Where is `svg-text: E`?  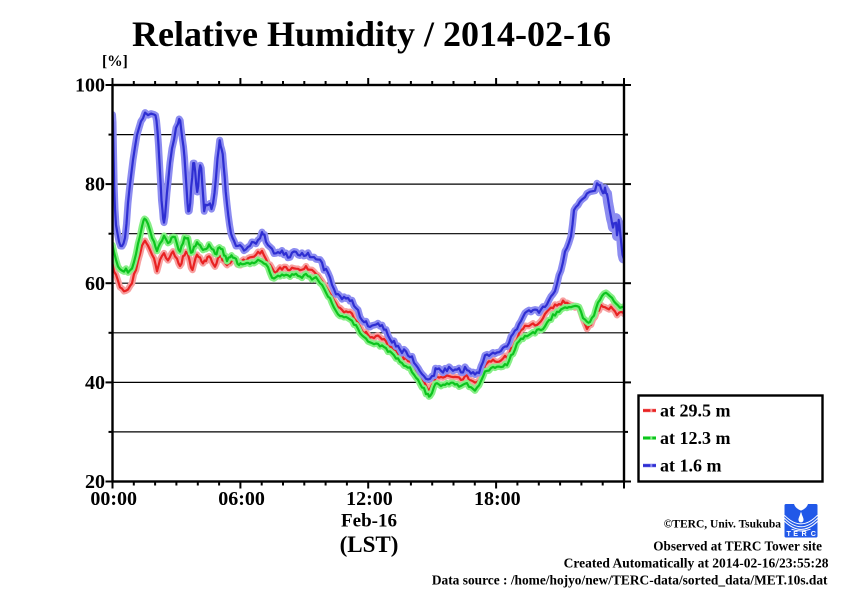
svg-text: E is located at coordinates (795, 533).